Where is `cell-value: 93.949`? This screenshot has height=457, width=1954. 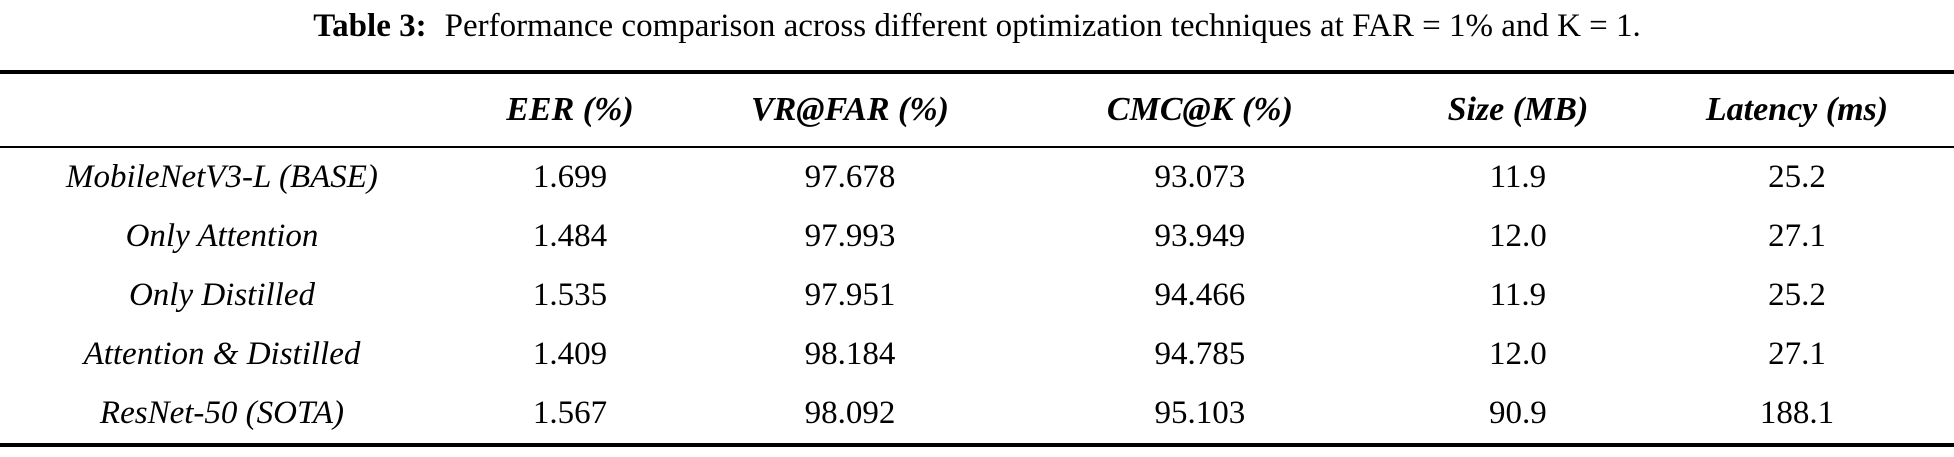 cell-value: 93.949 is located at coordinates (1200, 236).